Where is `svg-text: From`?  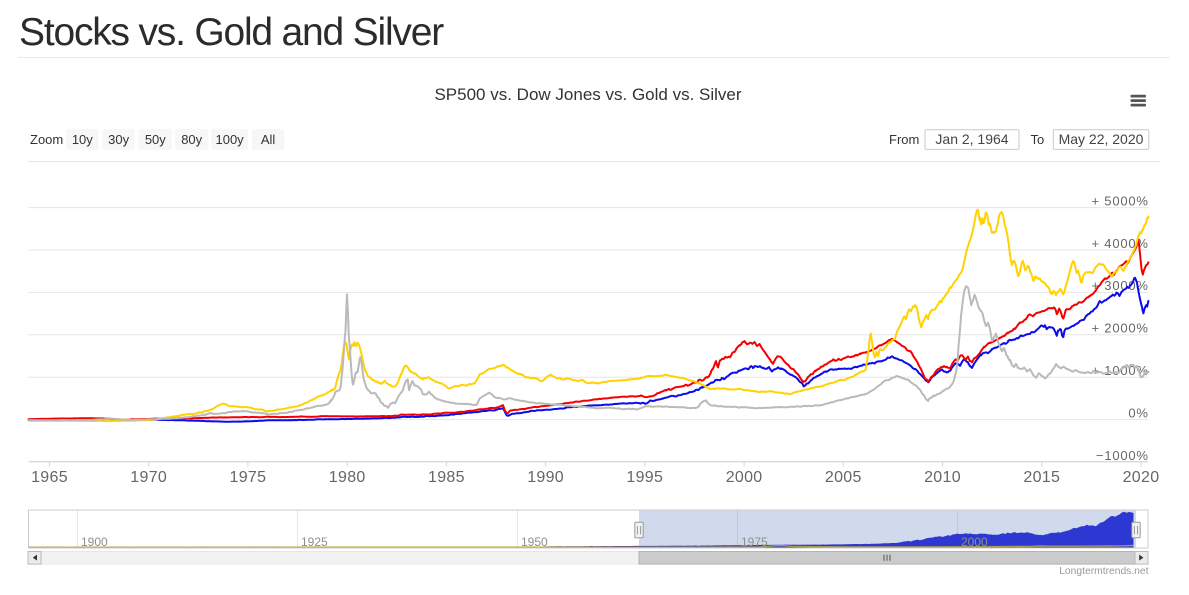
svg-text: From is located at coordinates (904, 139).